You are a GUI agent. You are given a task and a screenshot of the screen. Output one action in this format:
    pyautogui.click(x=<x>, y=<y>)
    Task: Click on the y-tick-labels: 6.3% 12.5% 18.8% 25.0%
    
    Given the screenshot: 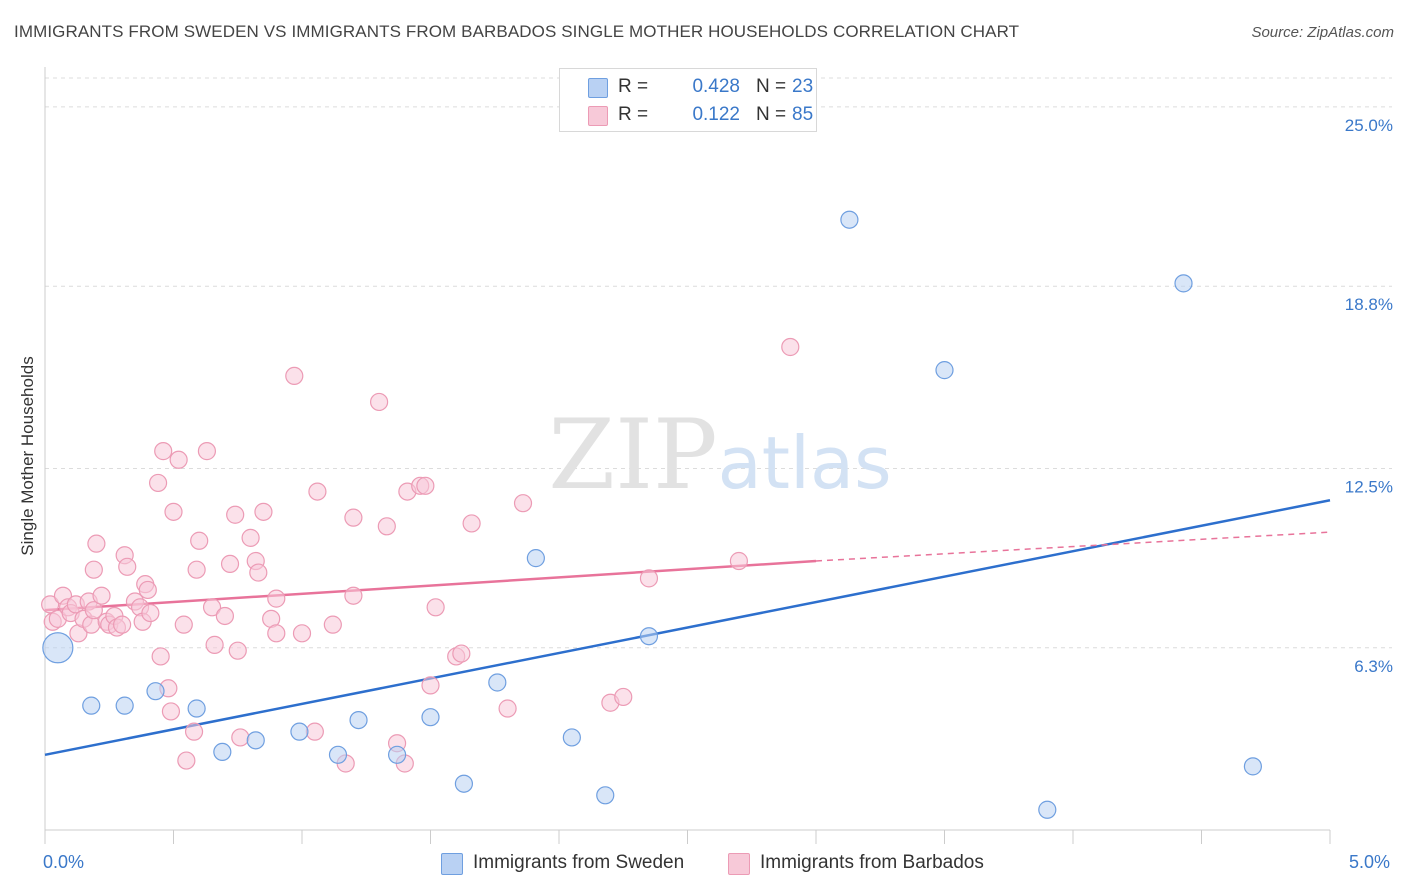 What is the action you would take?
    pyautogui.click(x=1369, y=396)
    